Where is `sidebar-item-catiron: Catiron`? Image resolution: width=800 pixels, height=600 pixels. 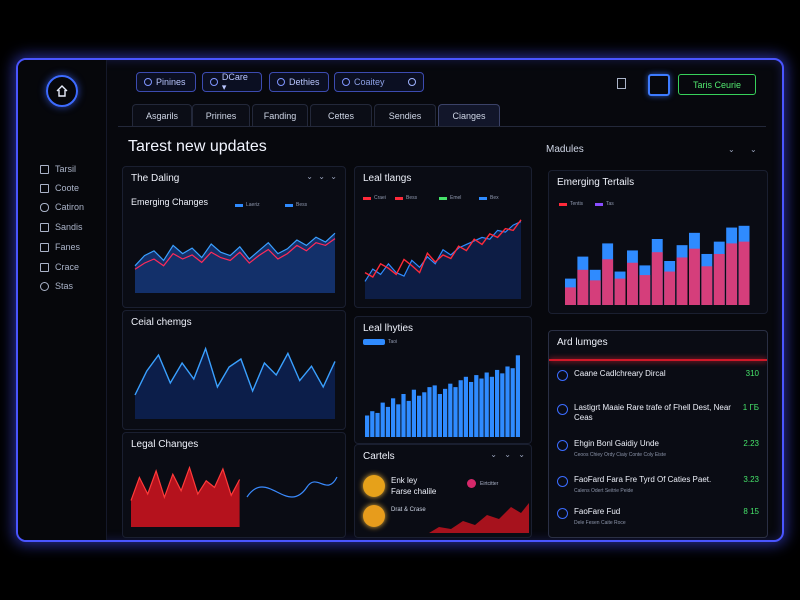 sidebar-item-catiron: Catiron is located at coordinates (62, 207).